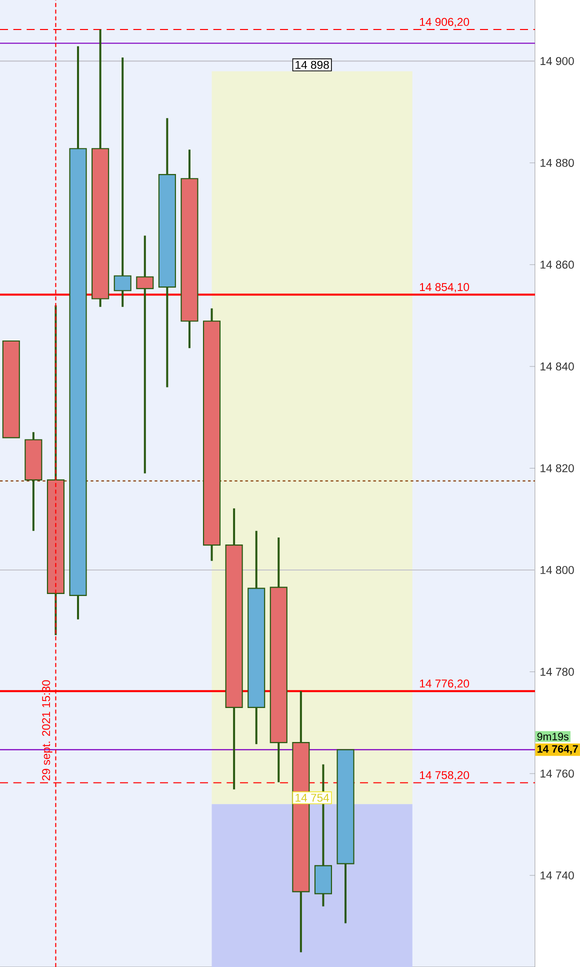 The height and width of the screenshot is (967, 580). What do you see at coordinates (445, 287) in the screenshot?
I see `ref-line-label: 14 854,10` at bounding box center [445, 287].